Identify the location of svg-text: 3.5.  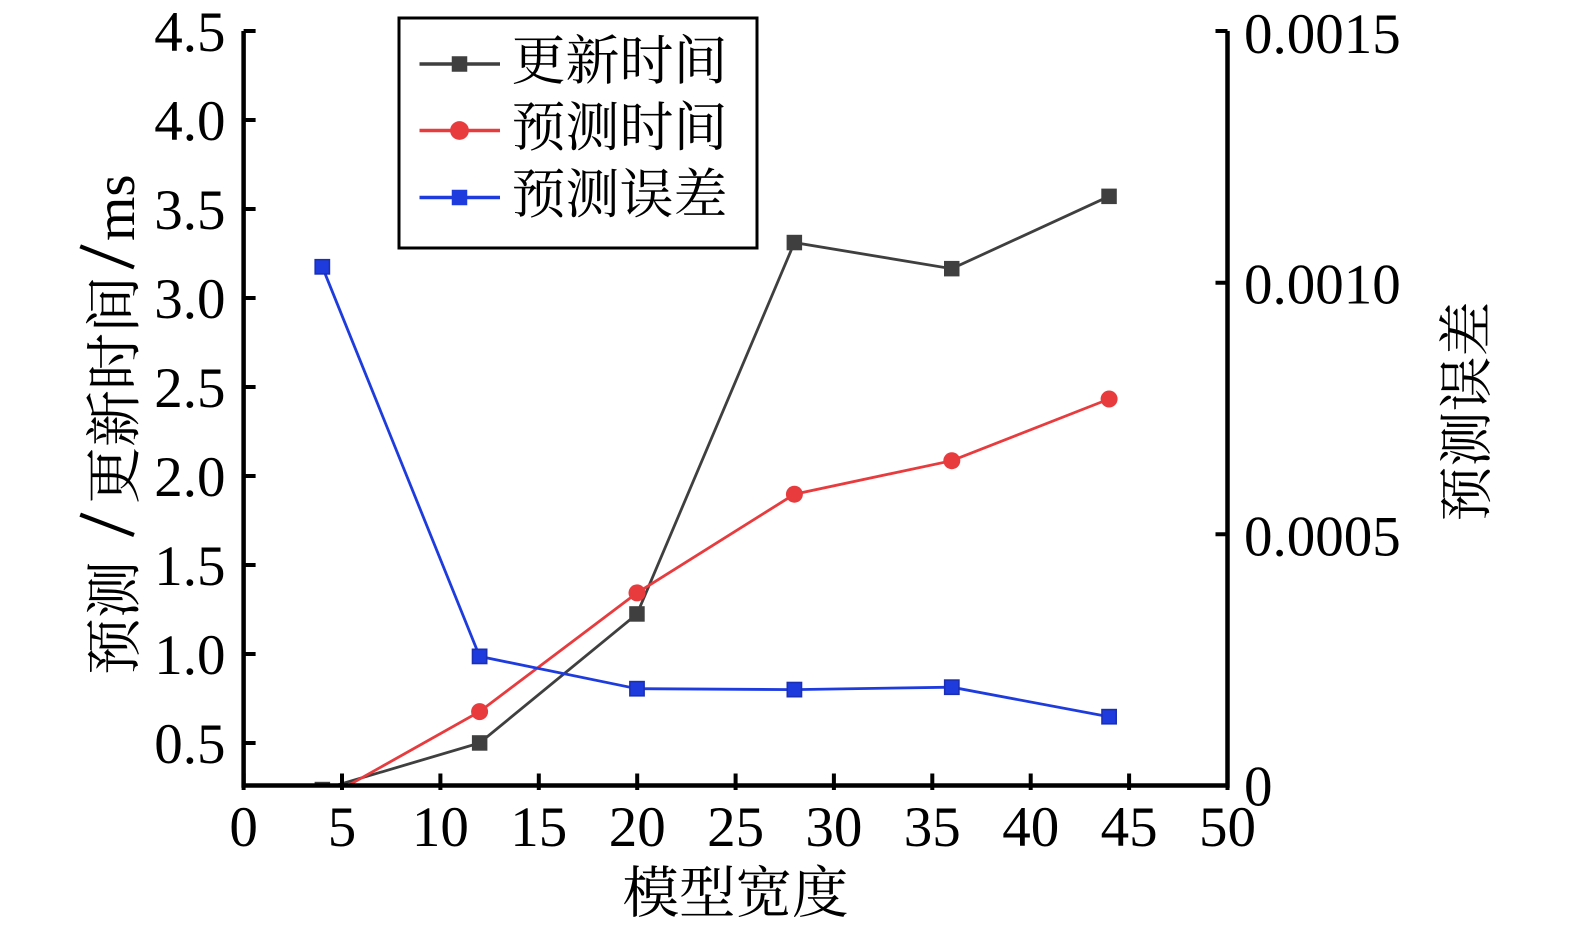
(189, 210).